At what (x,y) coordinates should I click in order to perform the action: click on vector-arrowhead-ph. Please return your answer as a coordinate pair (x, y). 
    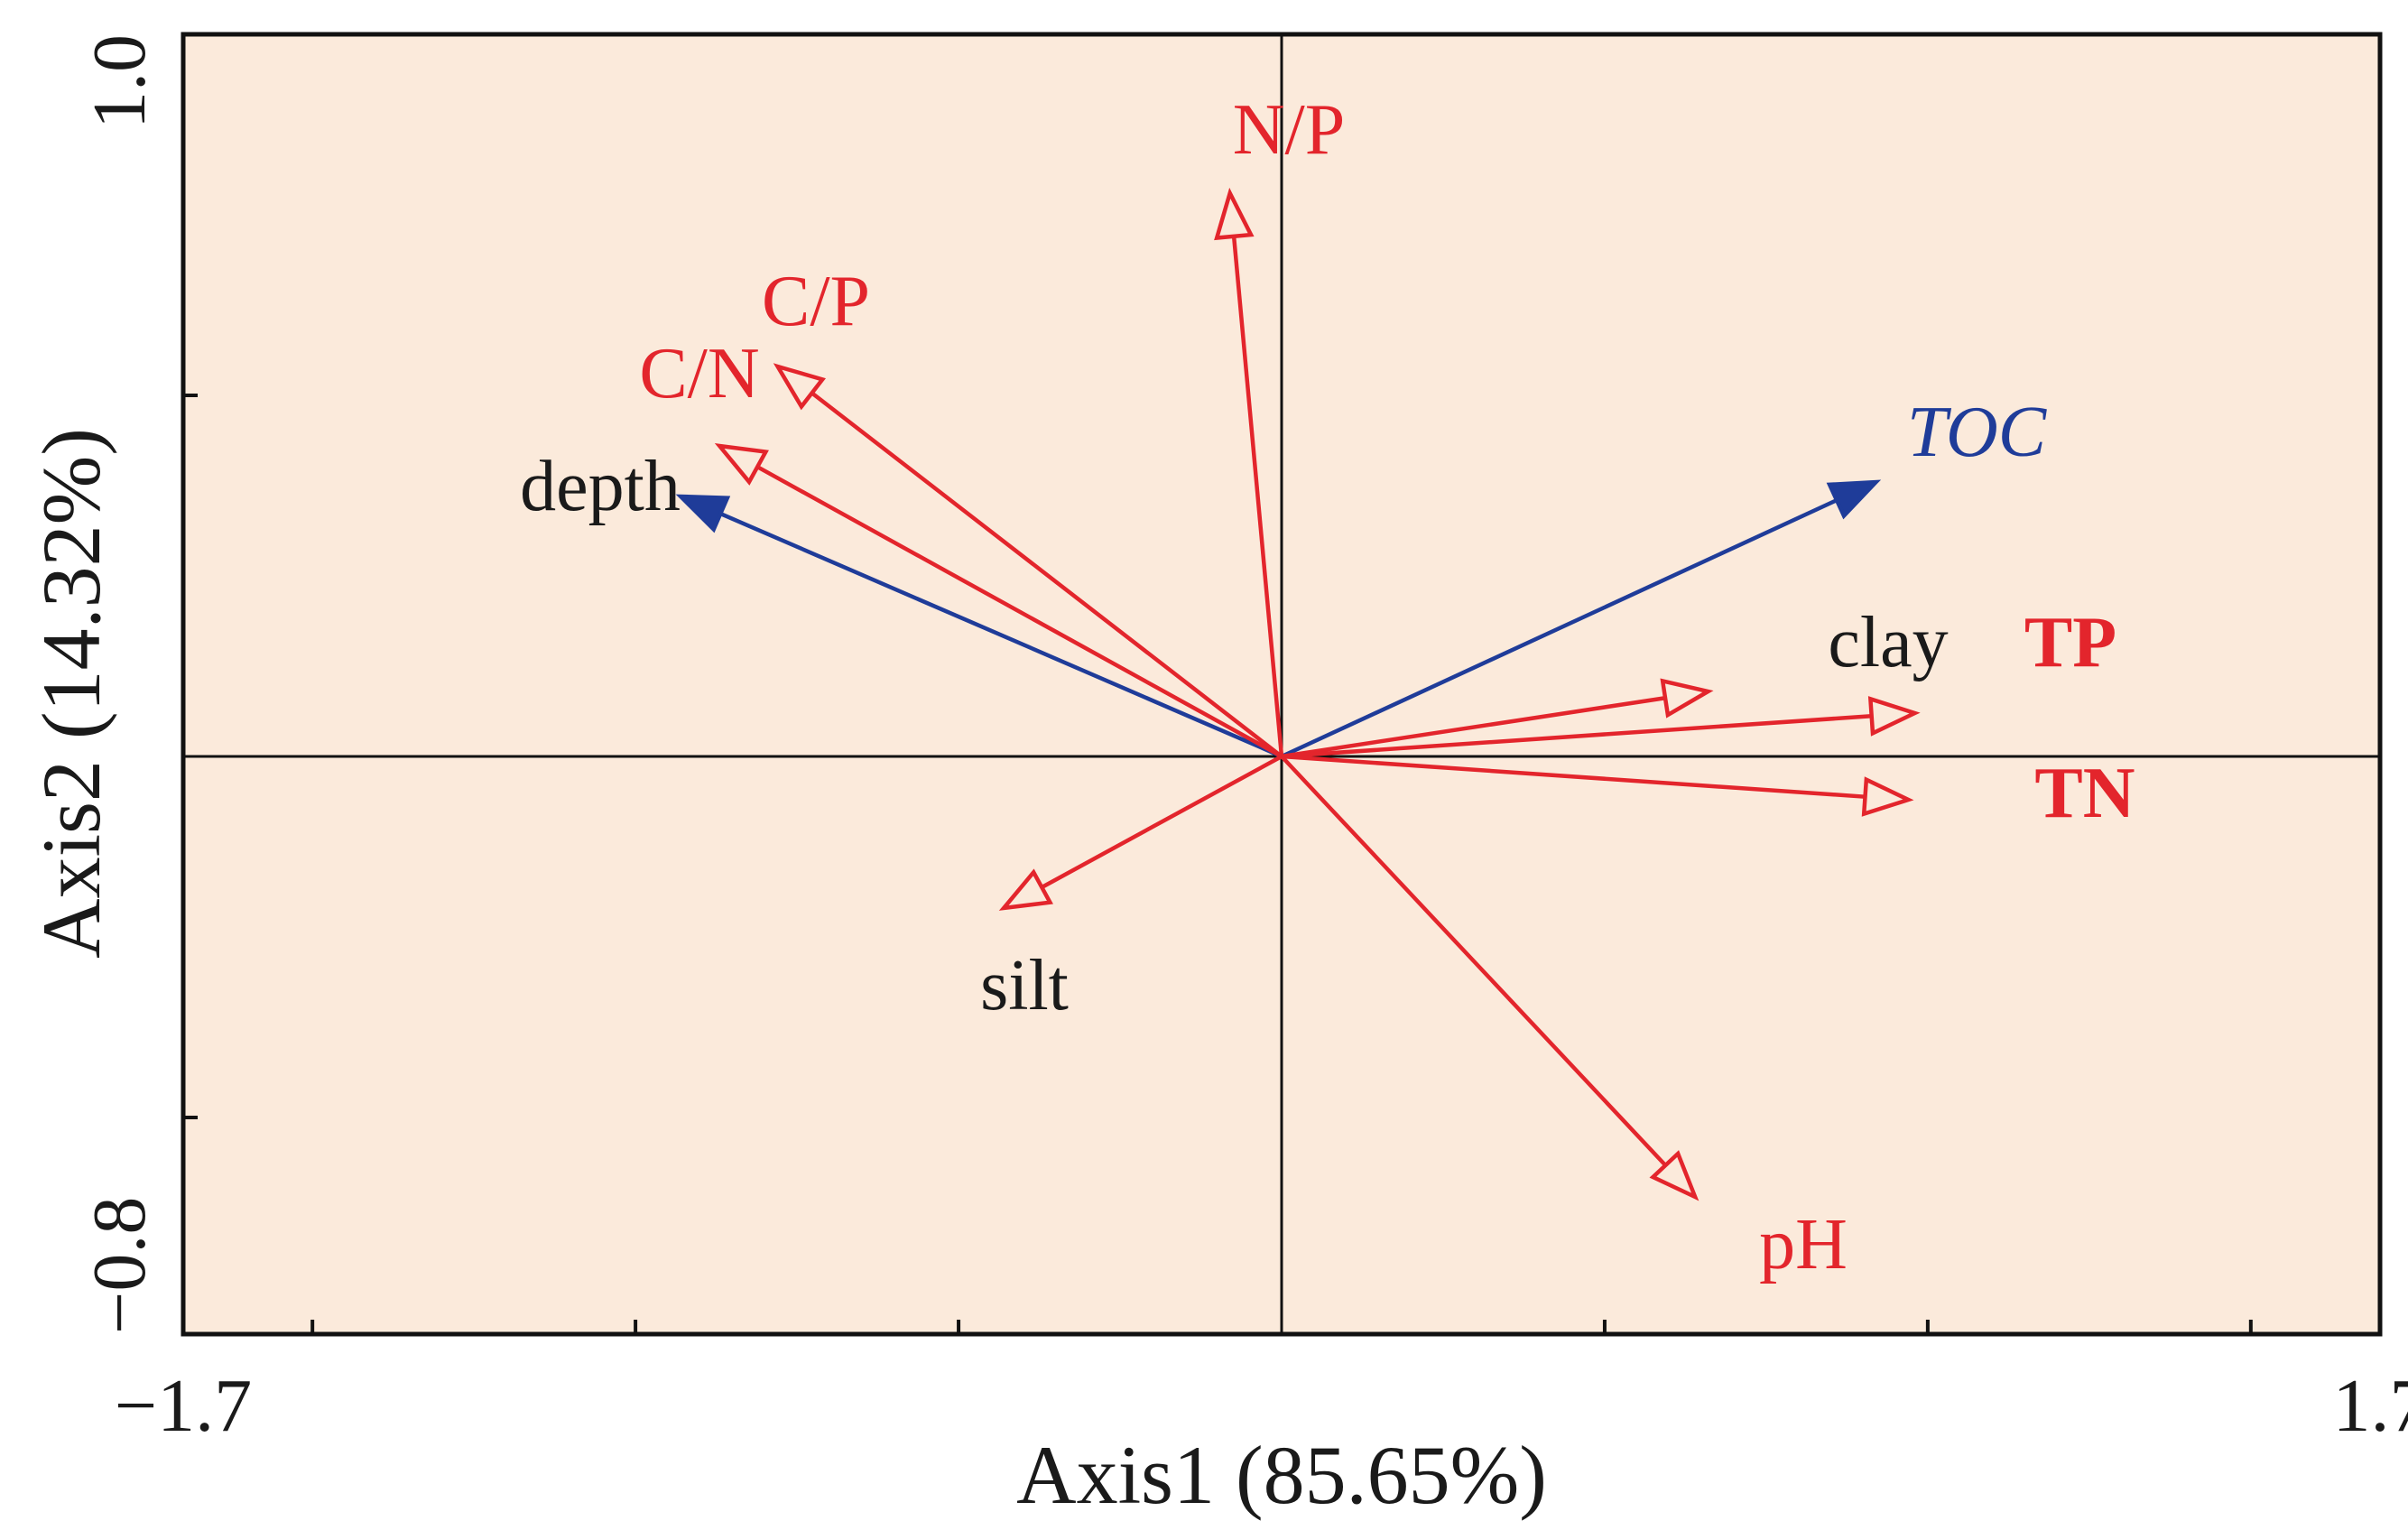
    Looking at the image, I should click on (1674, 1175).